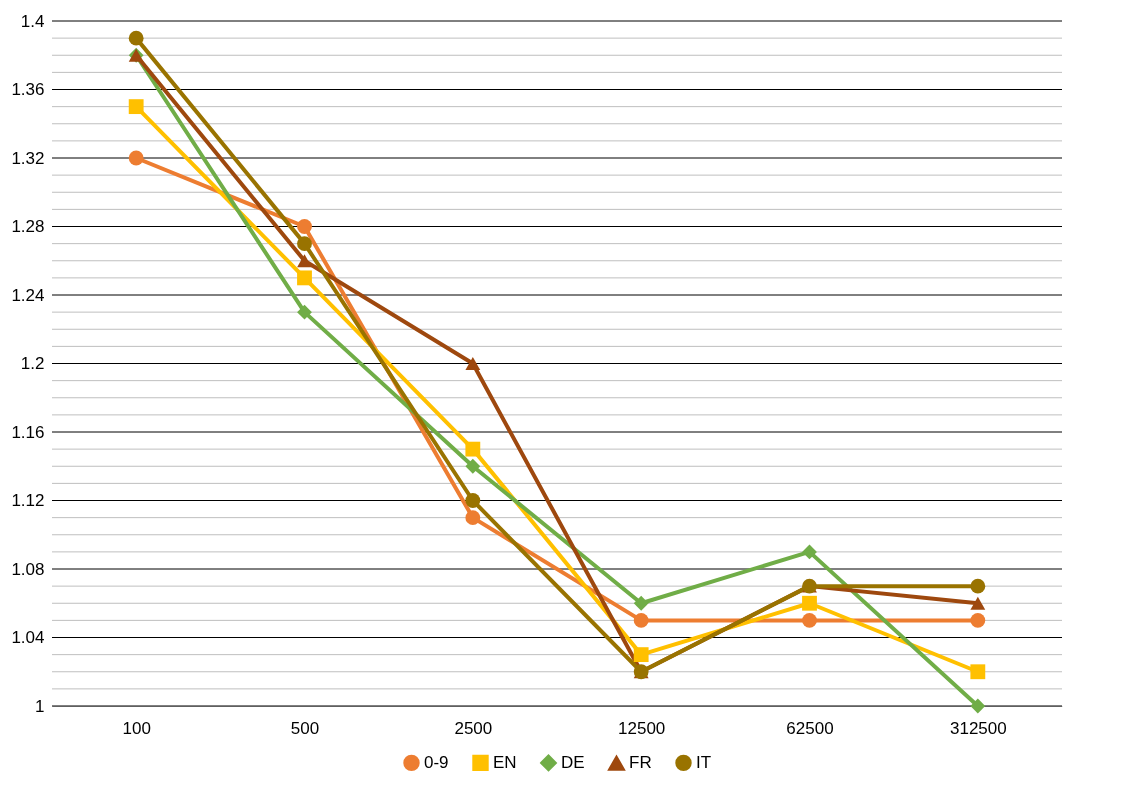 The image size is (1121, 812). Describe the element at coordinates (28, 569) in the screenshot. I see `y-tick-label: 1.08` at that location.